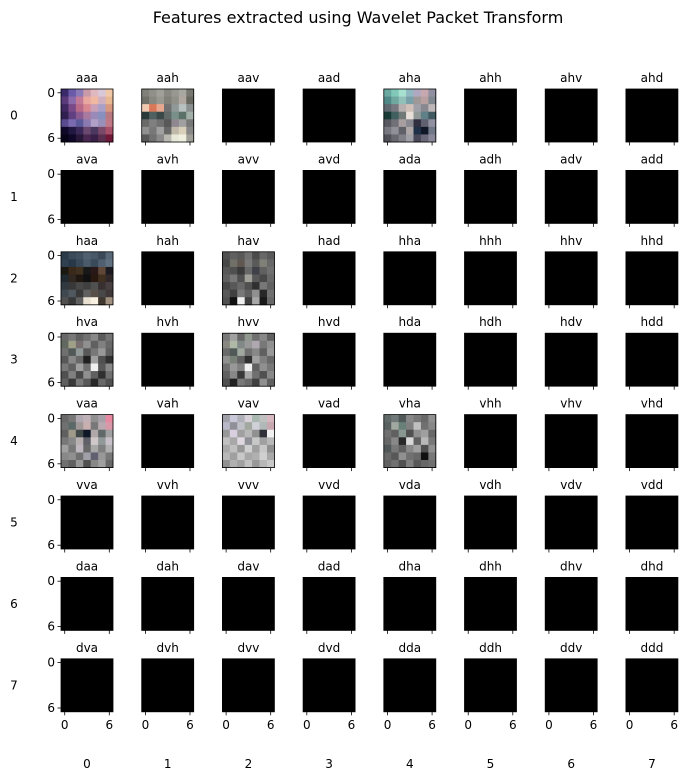 The image size is (691, 781). I want to click on col-label-2: 2, so click(249, 764).